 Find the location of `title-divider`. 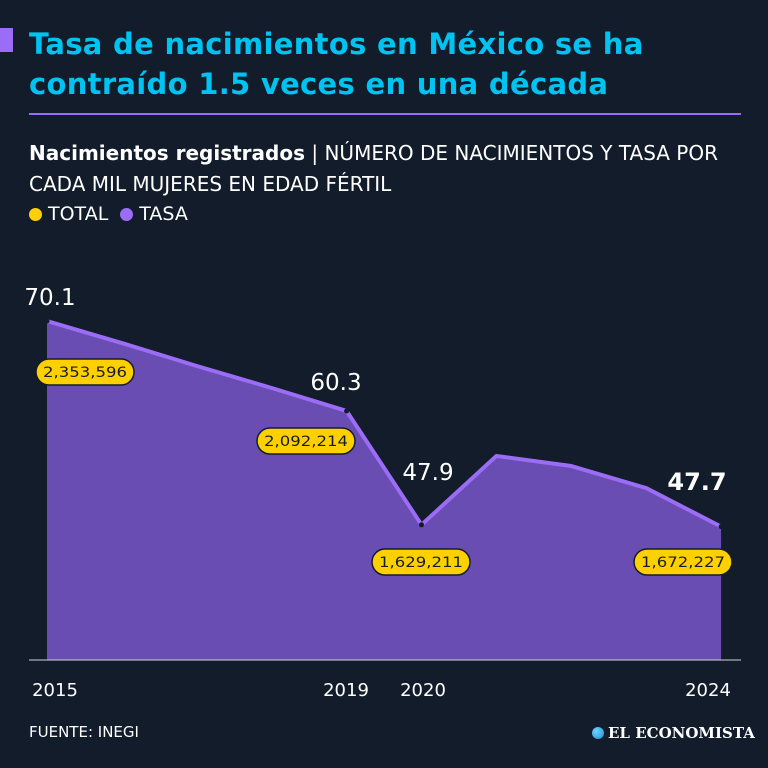

title-divider is located at coordinates (385, 114).